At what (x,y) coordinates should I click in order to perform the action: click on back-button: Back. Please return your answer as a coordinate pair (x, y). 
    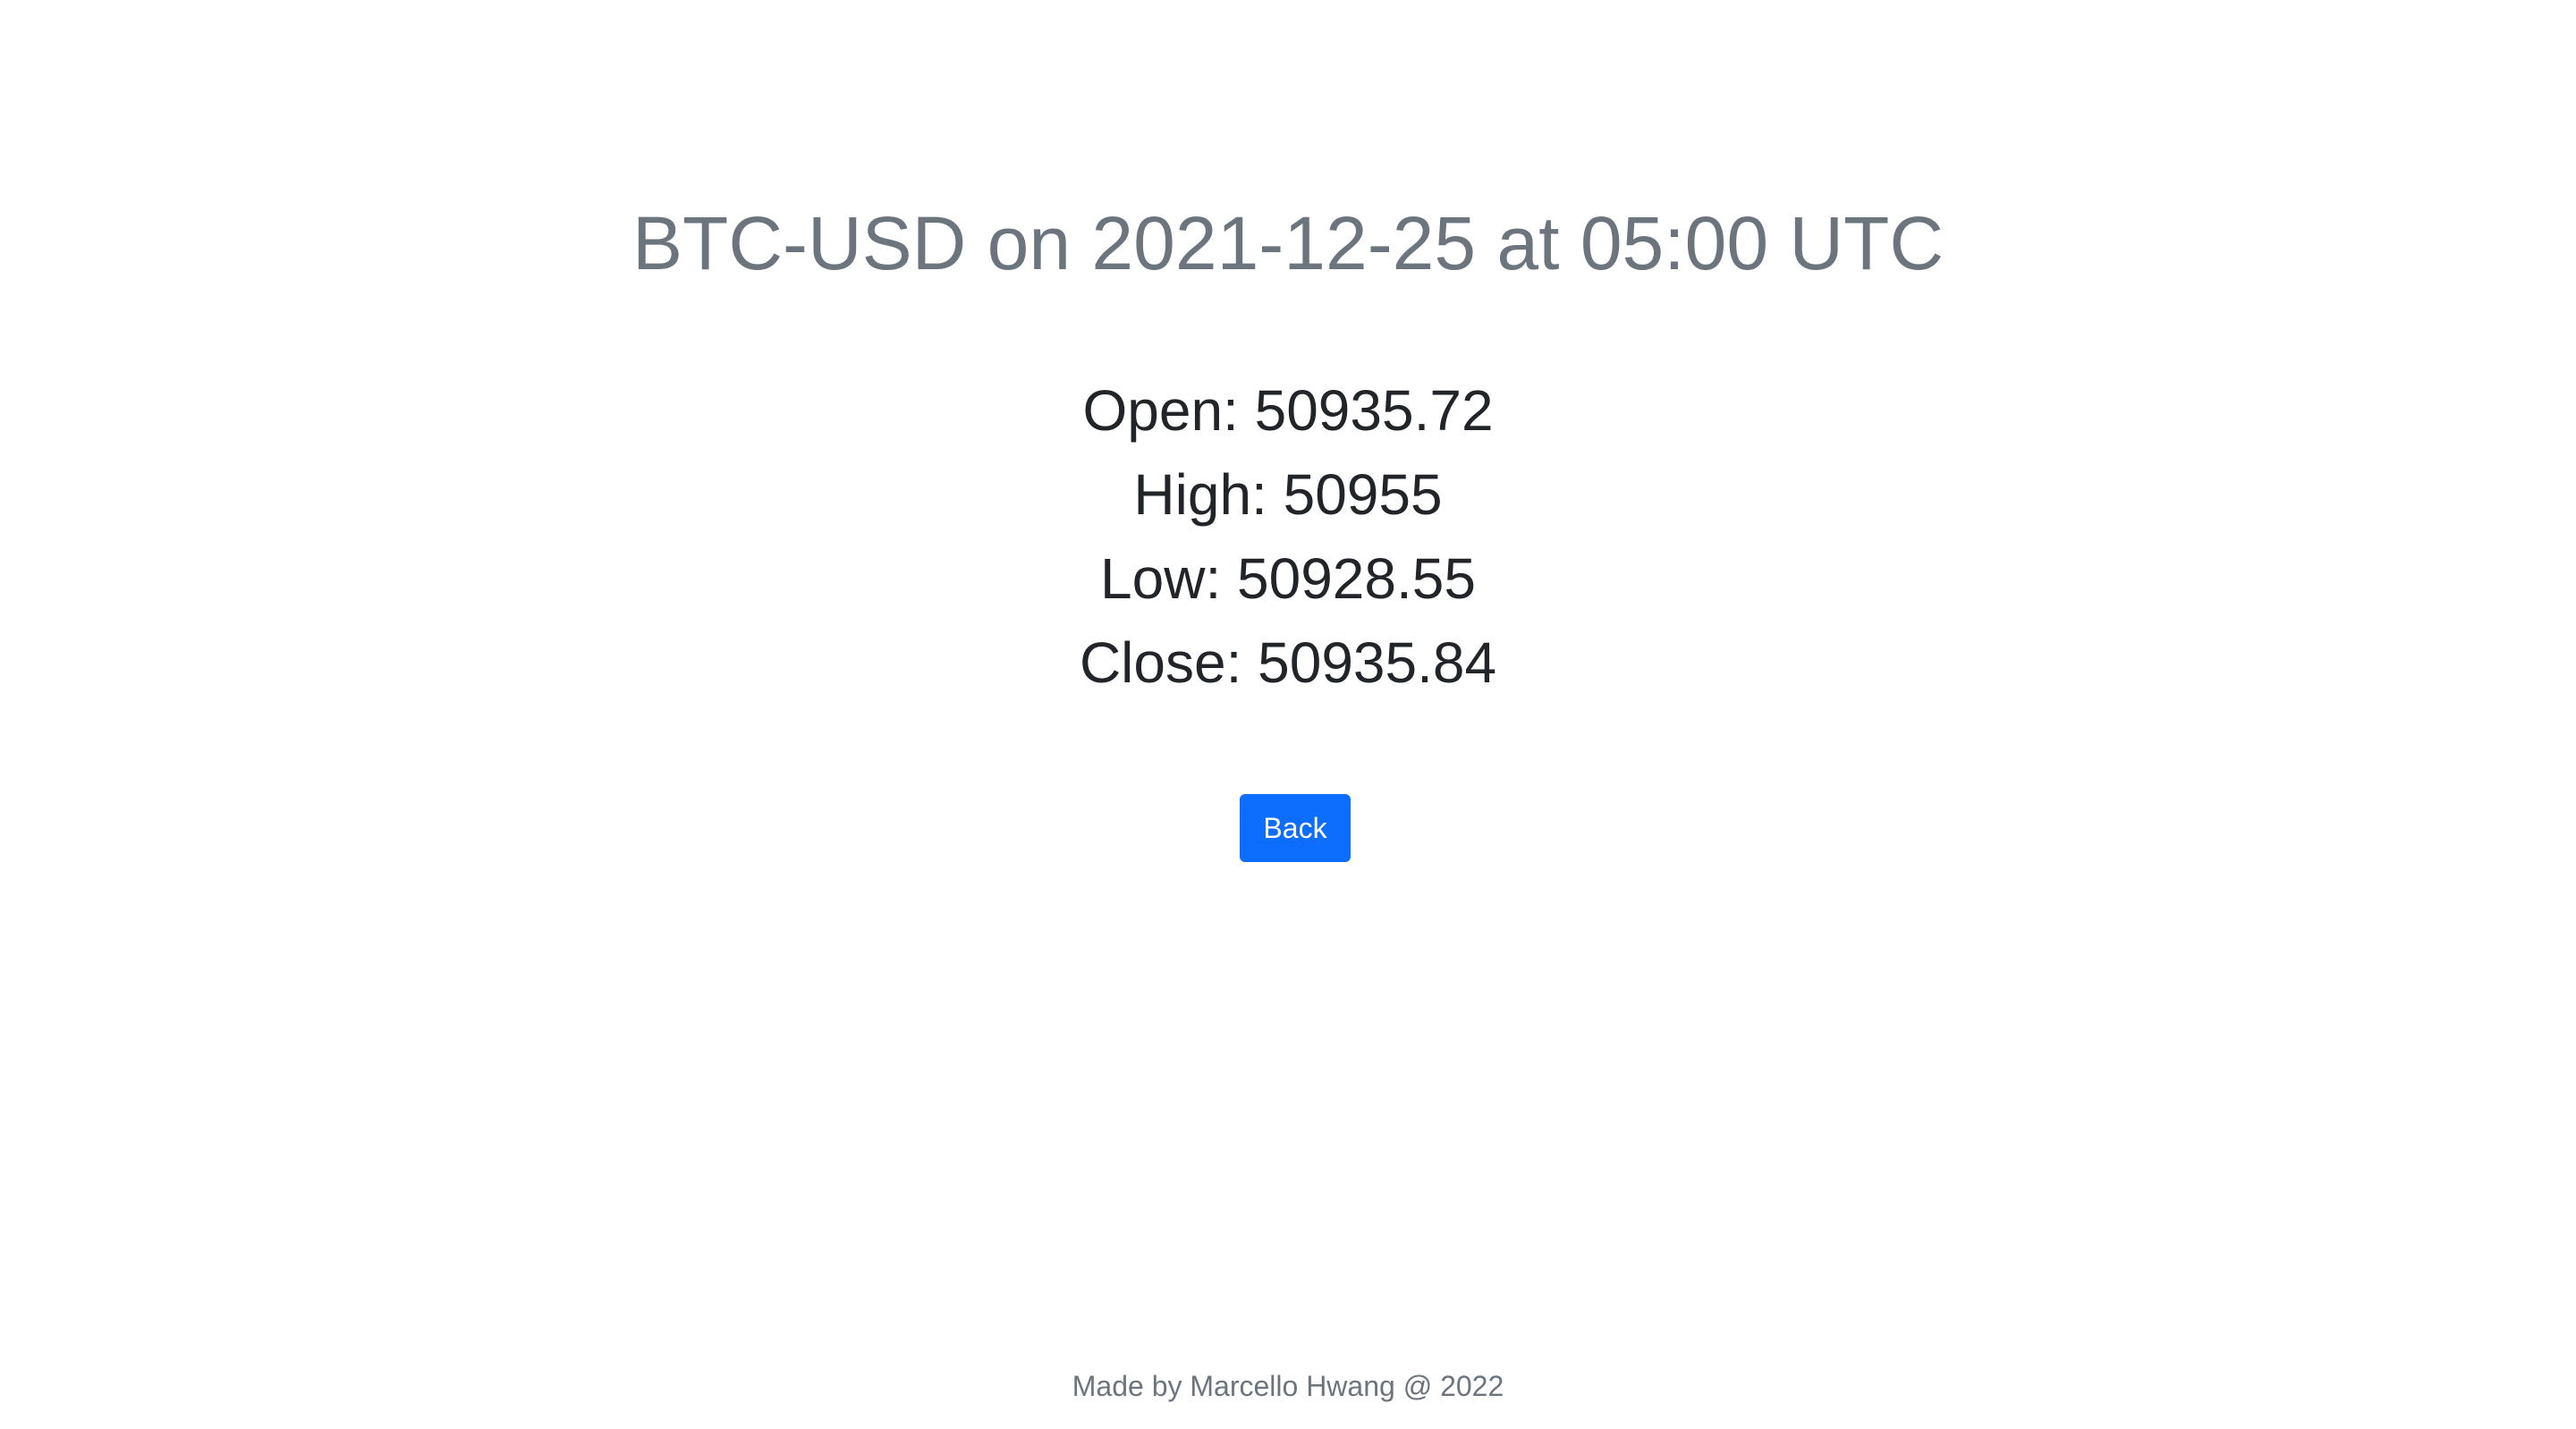
    Looking at the image, I should click on (1295, 828).